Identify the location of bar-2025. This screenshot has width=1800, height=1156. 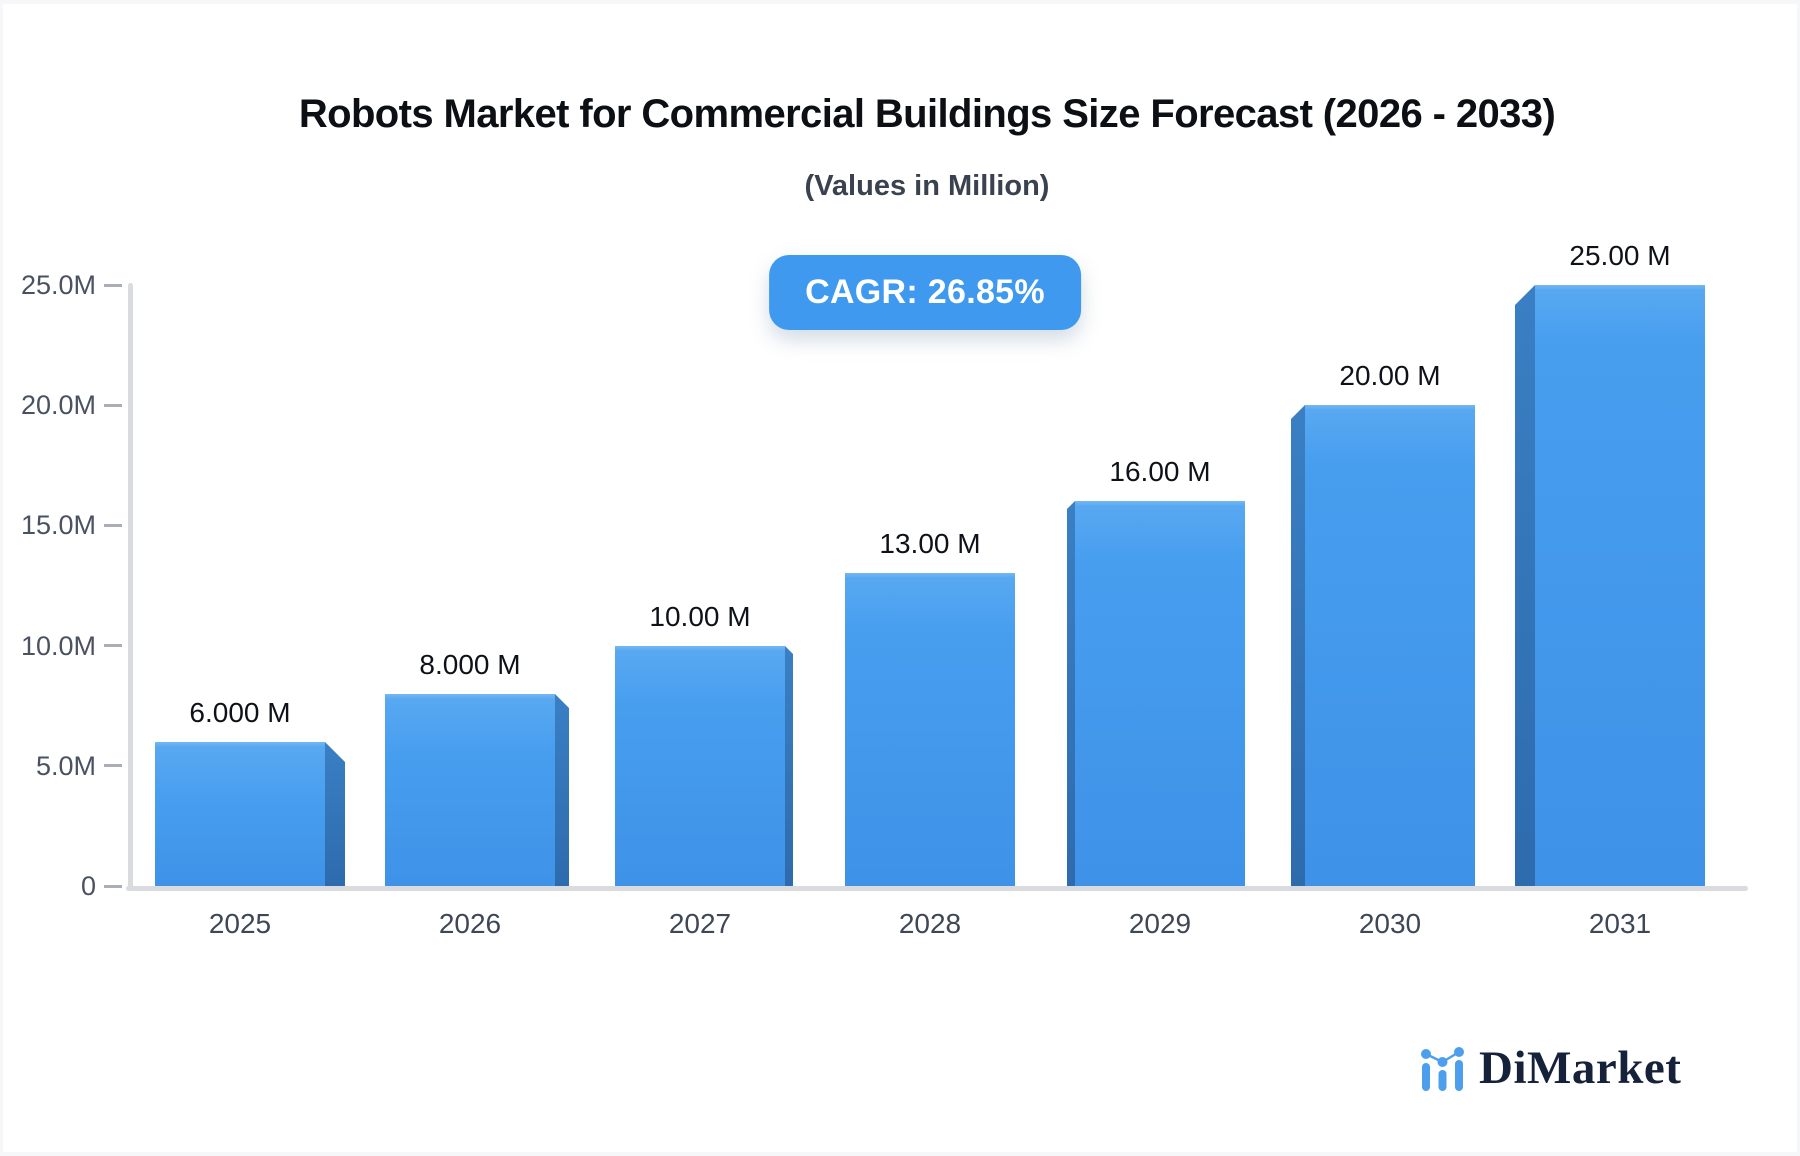
(250, 814).